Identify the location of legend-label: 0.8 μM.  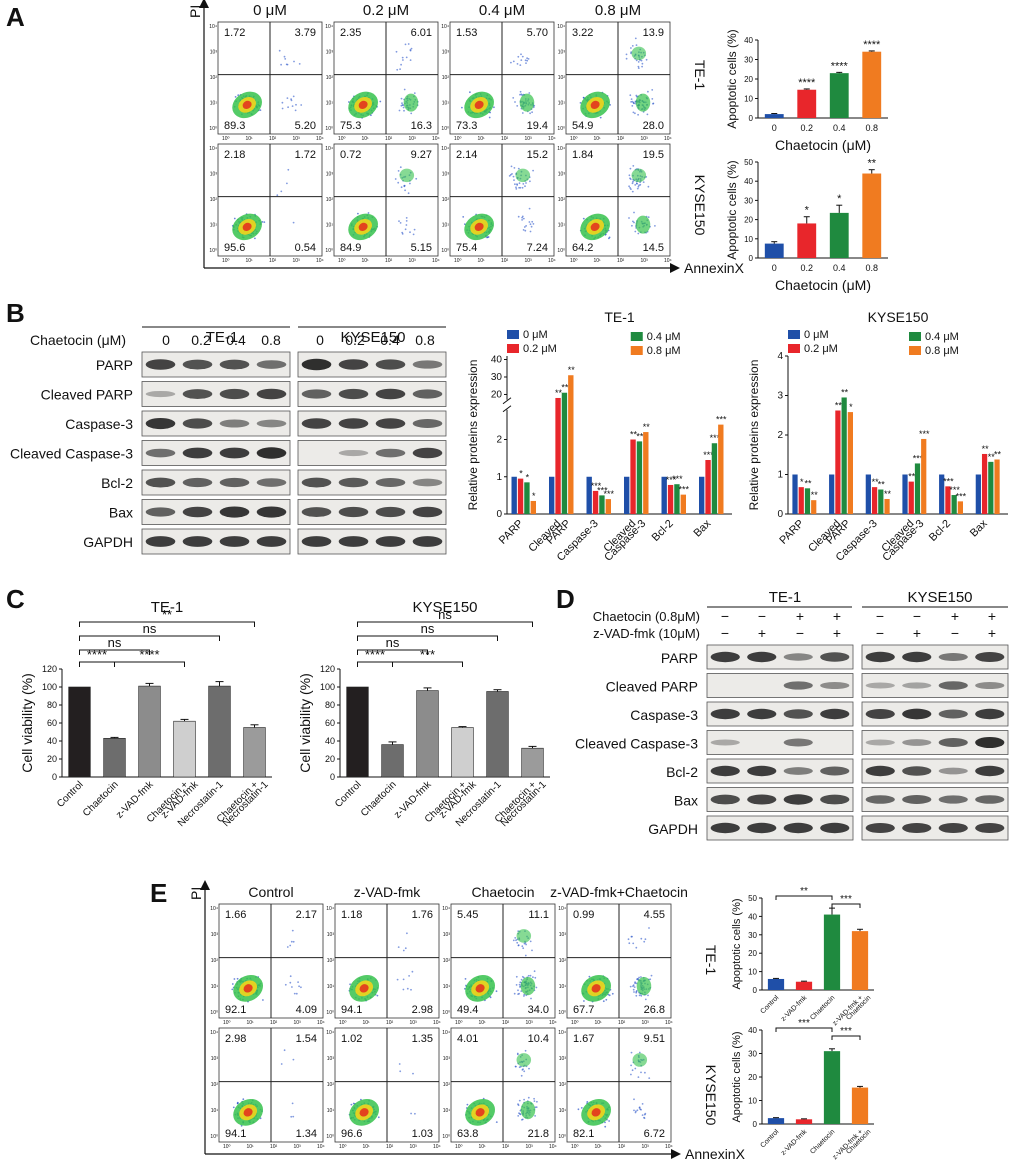
(942, 351).